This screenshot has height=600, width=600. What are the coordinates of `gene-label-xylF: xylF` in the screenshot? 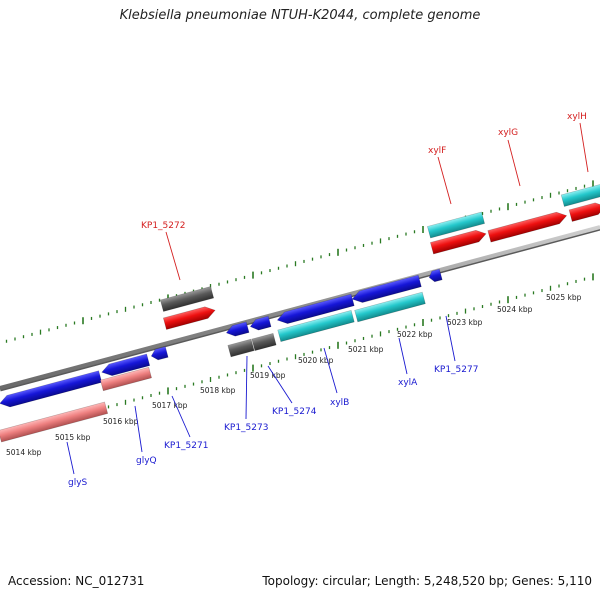 It's located at (437, 151).